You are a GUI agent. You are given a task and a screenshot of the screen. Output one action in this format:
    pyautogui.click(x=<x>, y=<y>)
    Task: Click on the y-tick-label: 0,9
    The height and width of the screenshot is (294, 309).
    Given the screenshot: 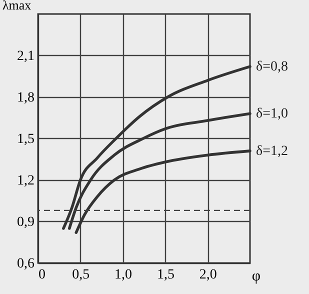 What is the action you would take?
    pyautogui.click(x=25, y=222)
    